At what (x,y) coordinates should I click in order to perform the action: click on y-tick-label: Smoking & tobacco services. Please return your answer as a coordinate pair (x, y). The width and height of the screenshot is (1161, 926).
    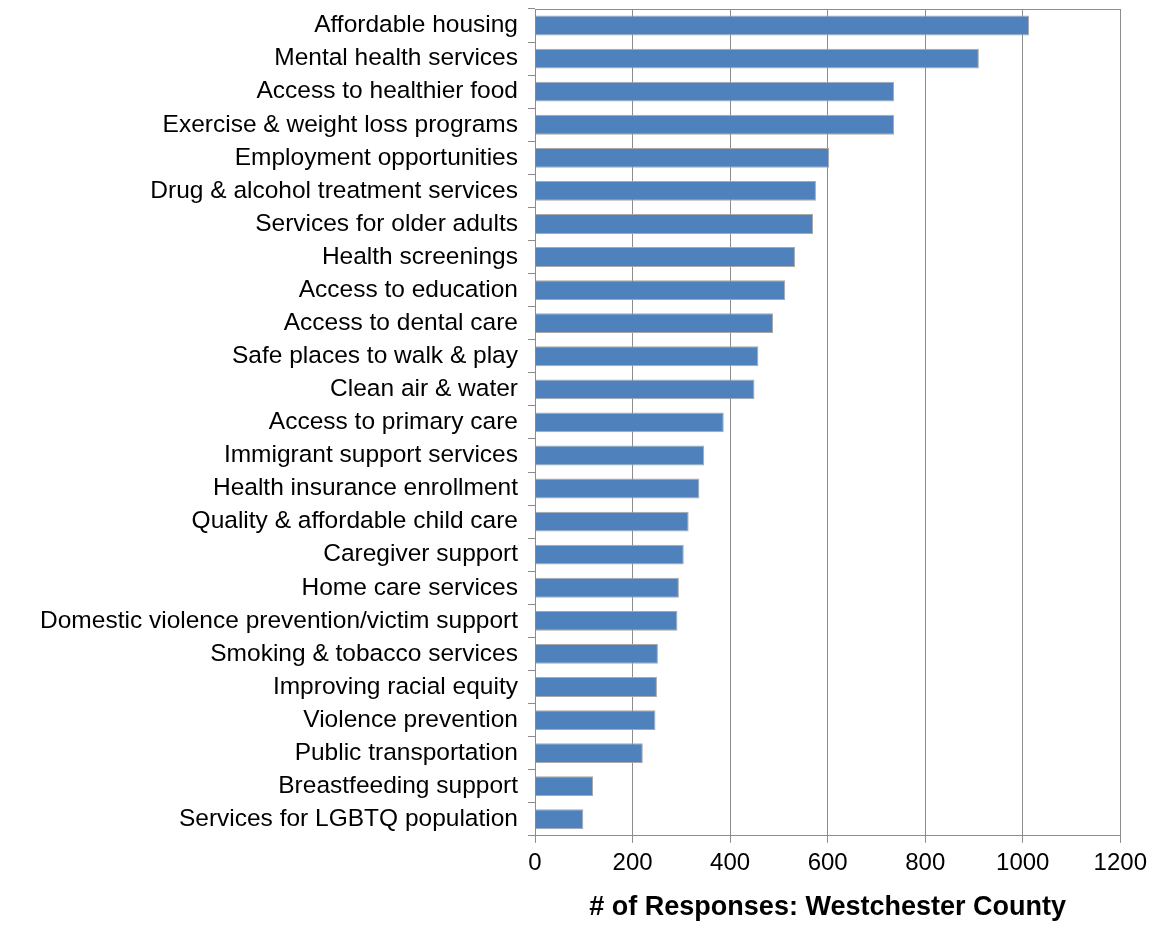
    Looking at the image, I should click on (364, 652).